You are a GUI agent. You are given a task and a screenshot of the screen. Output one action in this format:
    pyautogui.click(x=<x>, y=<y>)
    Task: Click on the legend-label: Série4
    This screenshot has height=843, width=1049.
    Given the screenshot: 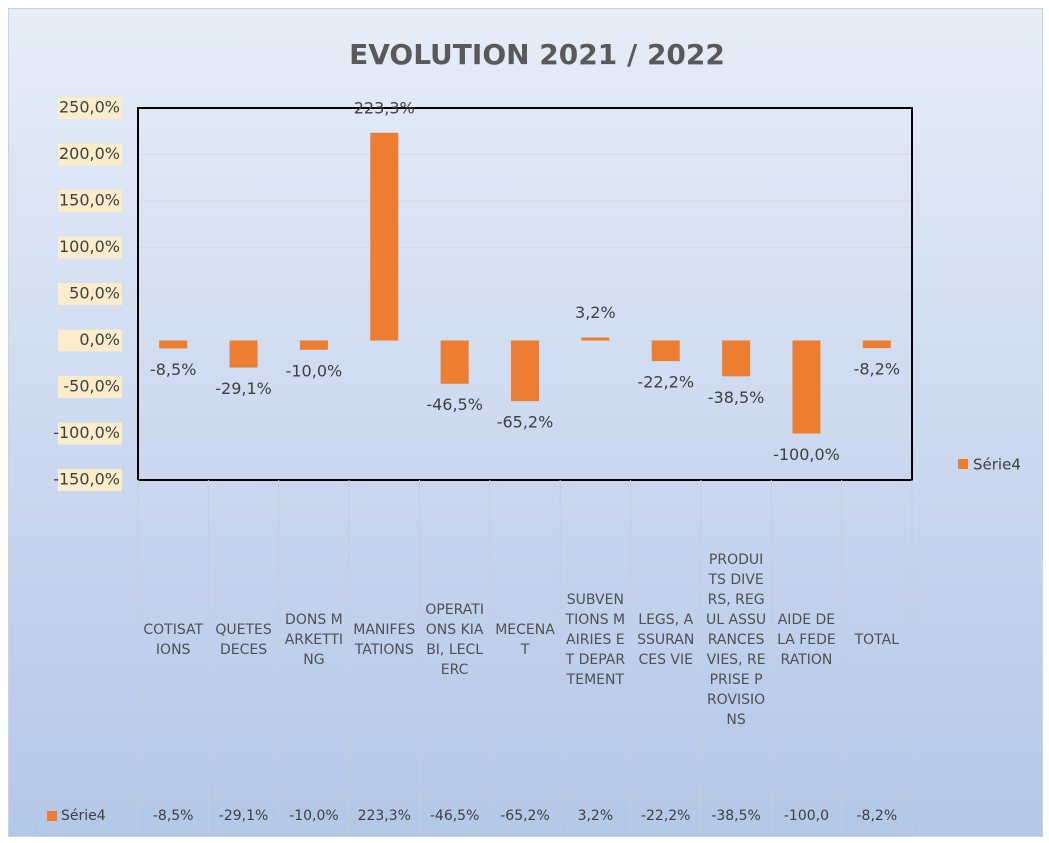 What is the action you would take?
    pyautogui.click(x=997, y=465)
    